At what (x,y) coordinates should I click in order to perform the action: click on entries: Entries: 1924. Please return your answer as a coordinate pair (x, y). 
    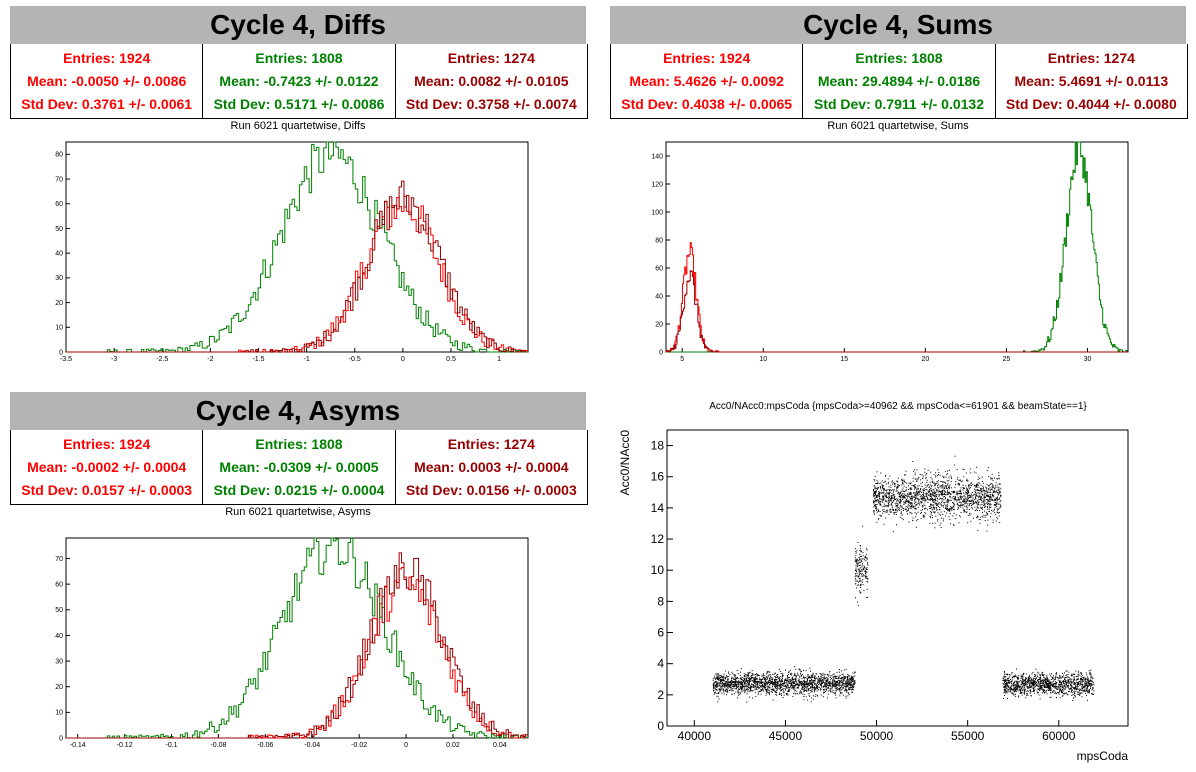
    Looking at the image, I should click on (707, 57).